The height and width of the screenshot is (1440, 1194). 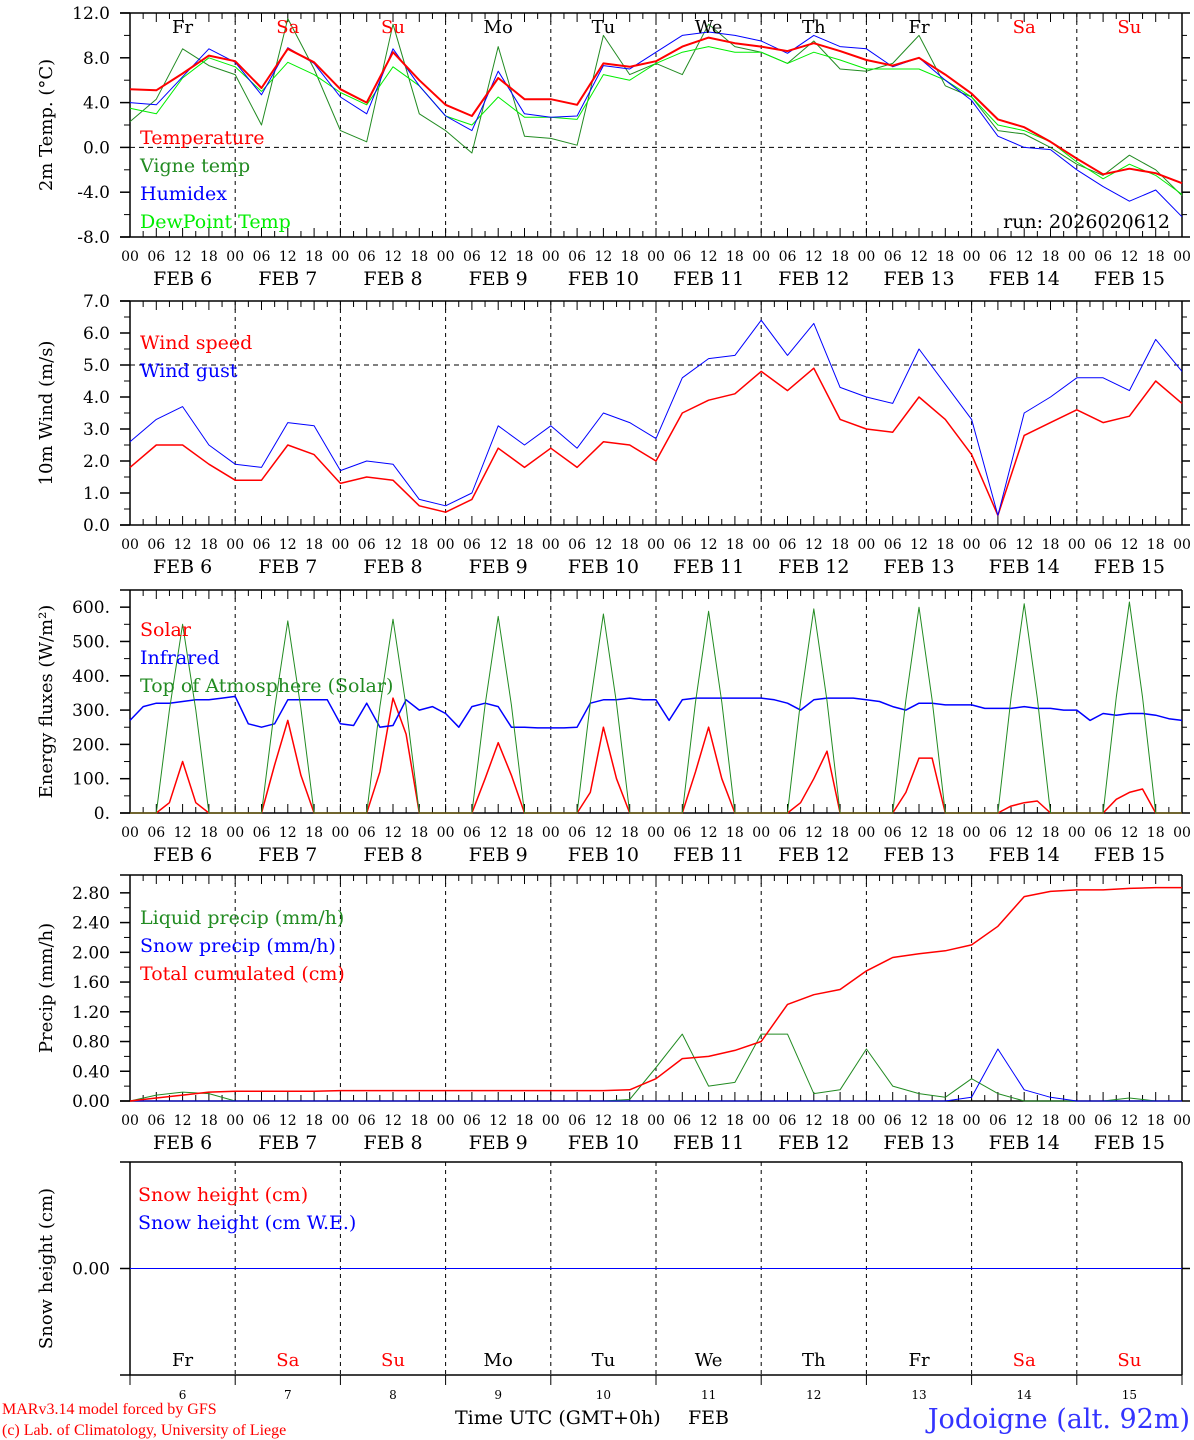 I want to click on series-temperature, so click(x=656, y=110).